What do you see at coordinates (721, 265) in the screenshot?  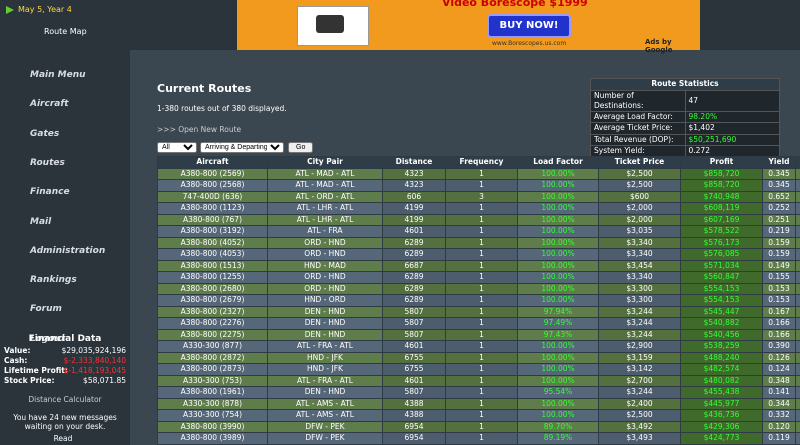 I see `profit: $571,034` at bounding box center [721, 265].